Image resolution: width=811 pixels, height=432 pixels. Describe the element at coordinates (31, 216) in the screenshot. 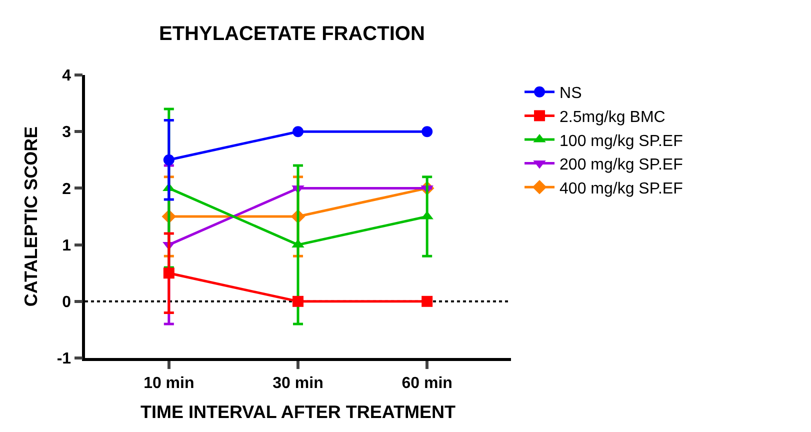

I see `y-axis-title: CATALEPTIC SCORE` at that location.